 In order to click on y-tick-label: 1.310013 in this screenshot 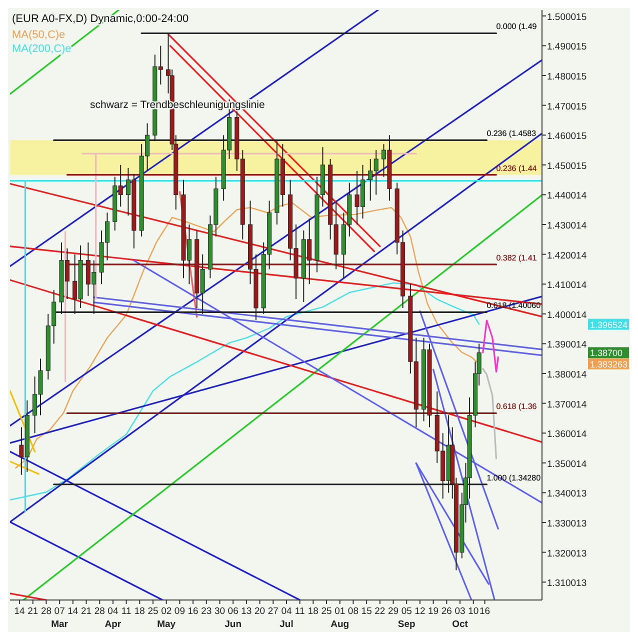, I will do `click(567, 584)`.